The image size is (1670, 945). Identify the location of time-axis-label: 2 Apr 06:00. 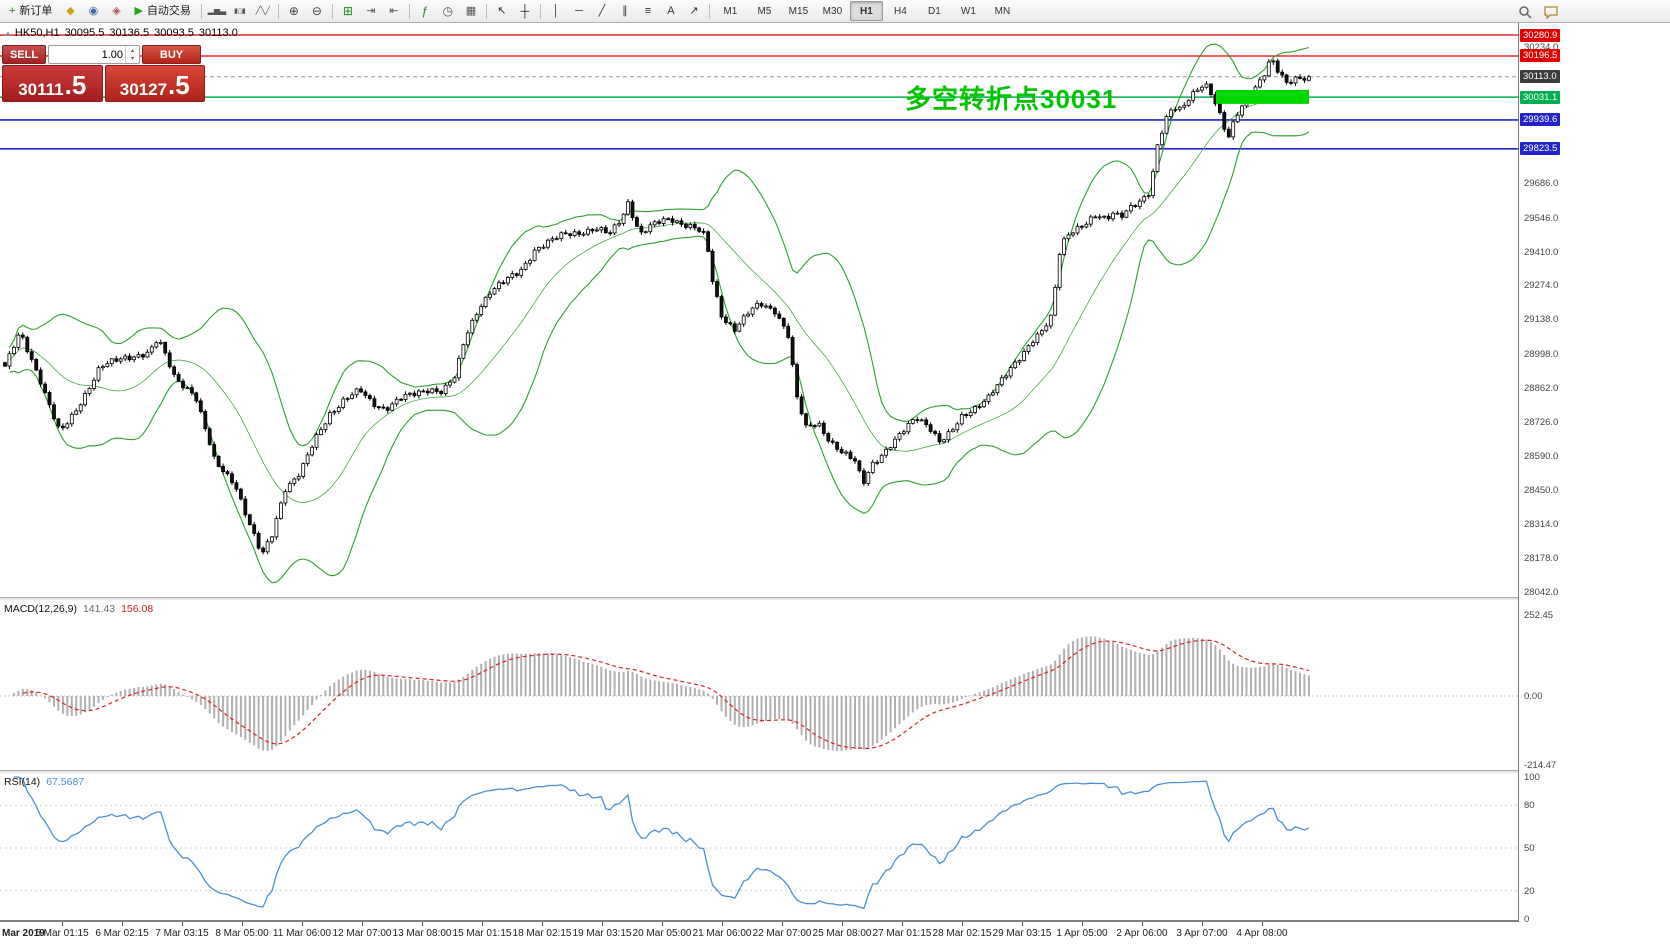
(1142, 933).